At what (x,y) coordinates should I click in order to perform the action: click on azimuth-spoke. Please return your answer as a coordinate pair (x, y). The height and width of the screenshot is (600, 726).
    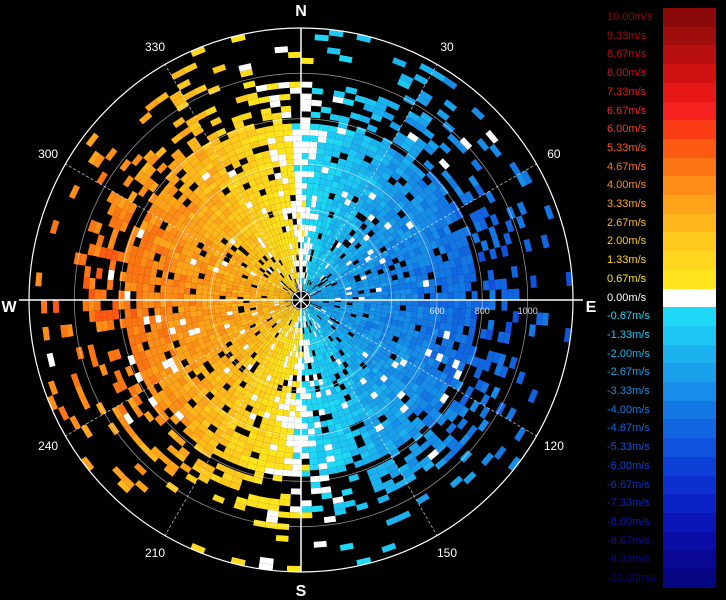
    Looking at the image, I should click on (369, 182).